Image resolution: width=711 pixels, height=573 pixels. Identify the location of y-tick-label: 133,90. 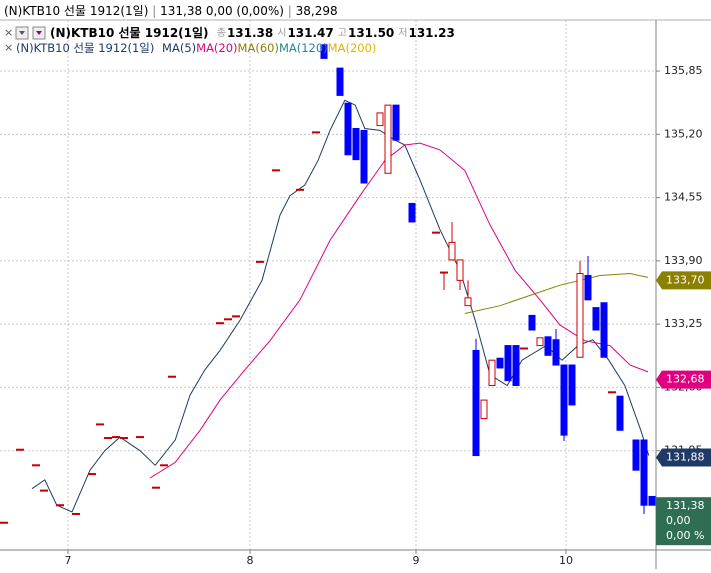
(683, 260).